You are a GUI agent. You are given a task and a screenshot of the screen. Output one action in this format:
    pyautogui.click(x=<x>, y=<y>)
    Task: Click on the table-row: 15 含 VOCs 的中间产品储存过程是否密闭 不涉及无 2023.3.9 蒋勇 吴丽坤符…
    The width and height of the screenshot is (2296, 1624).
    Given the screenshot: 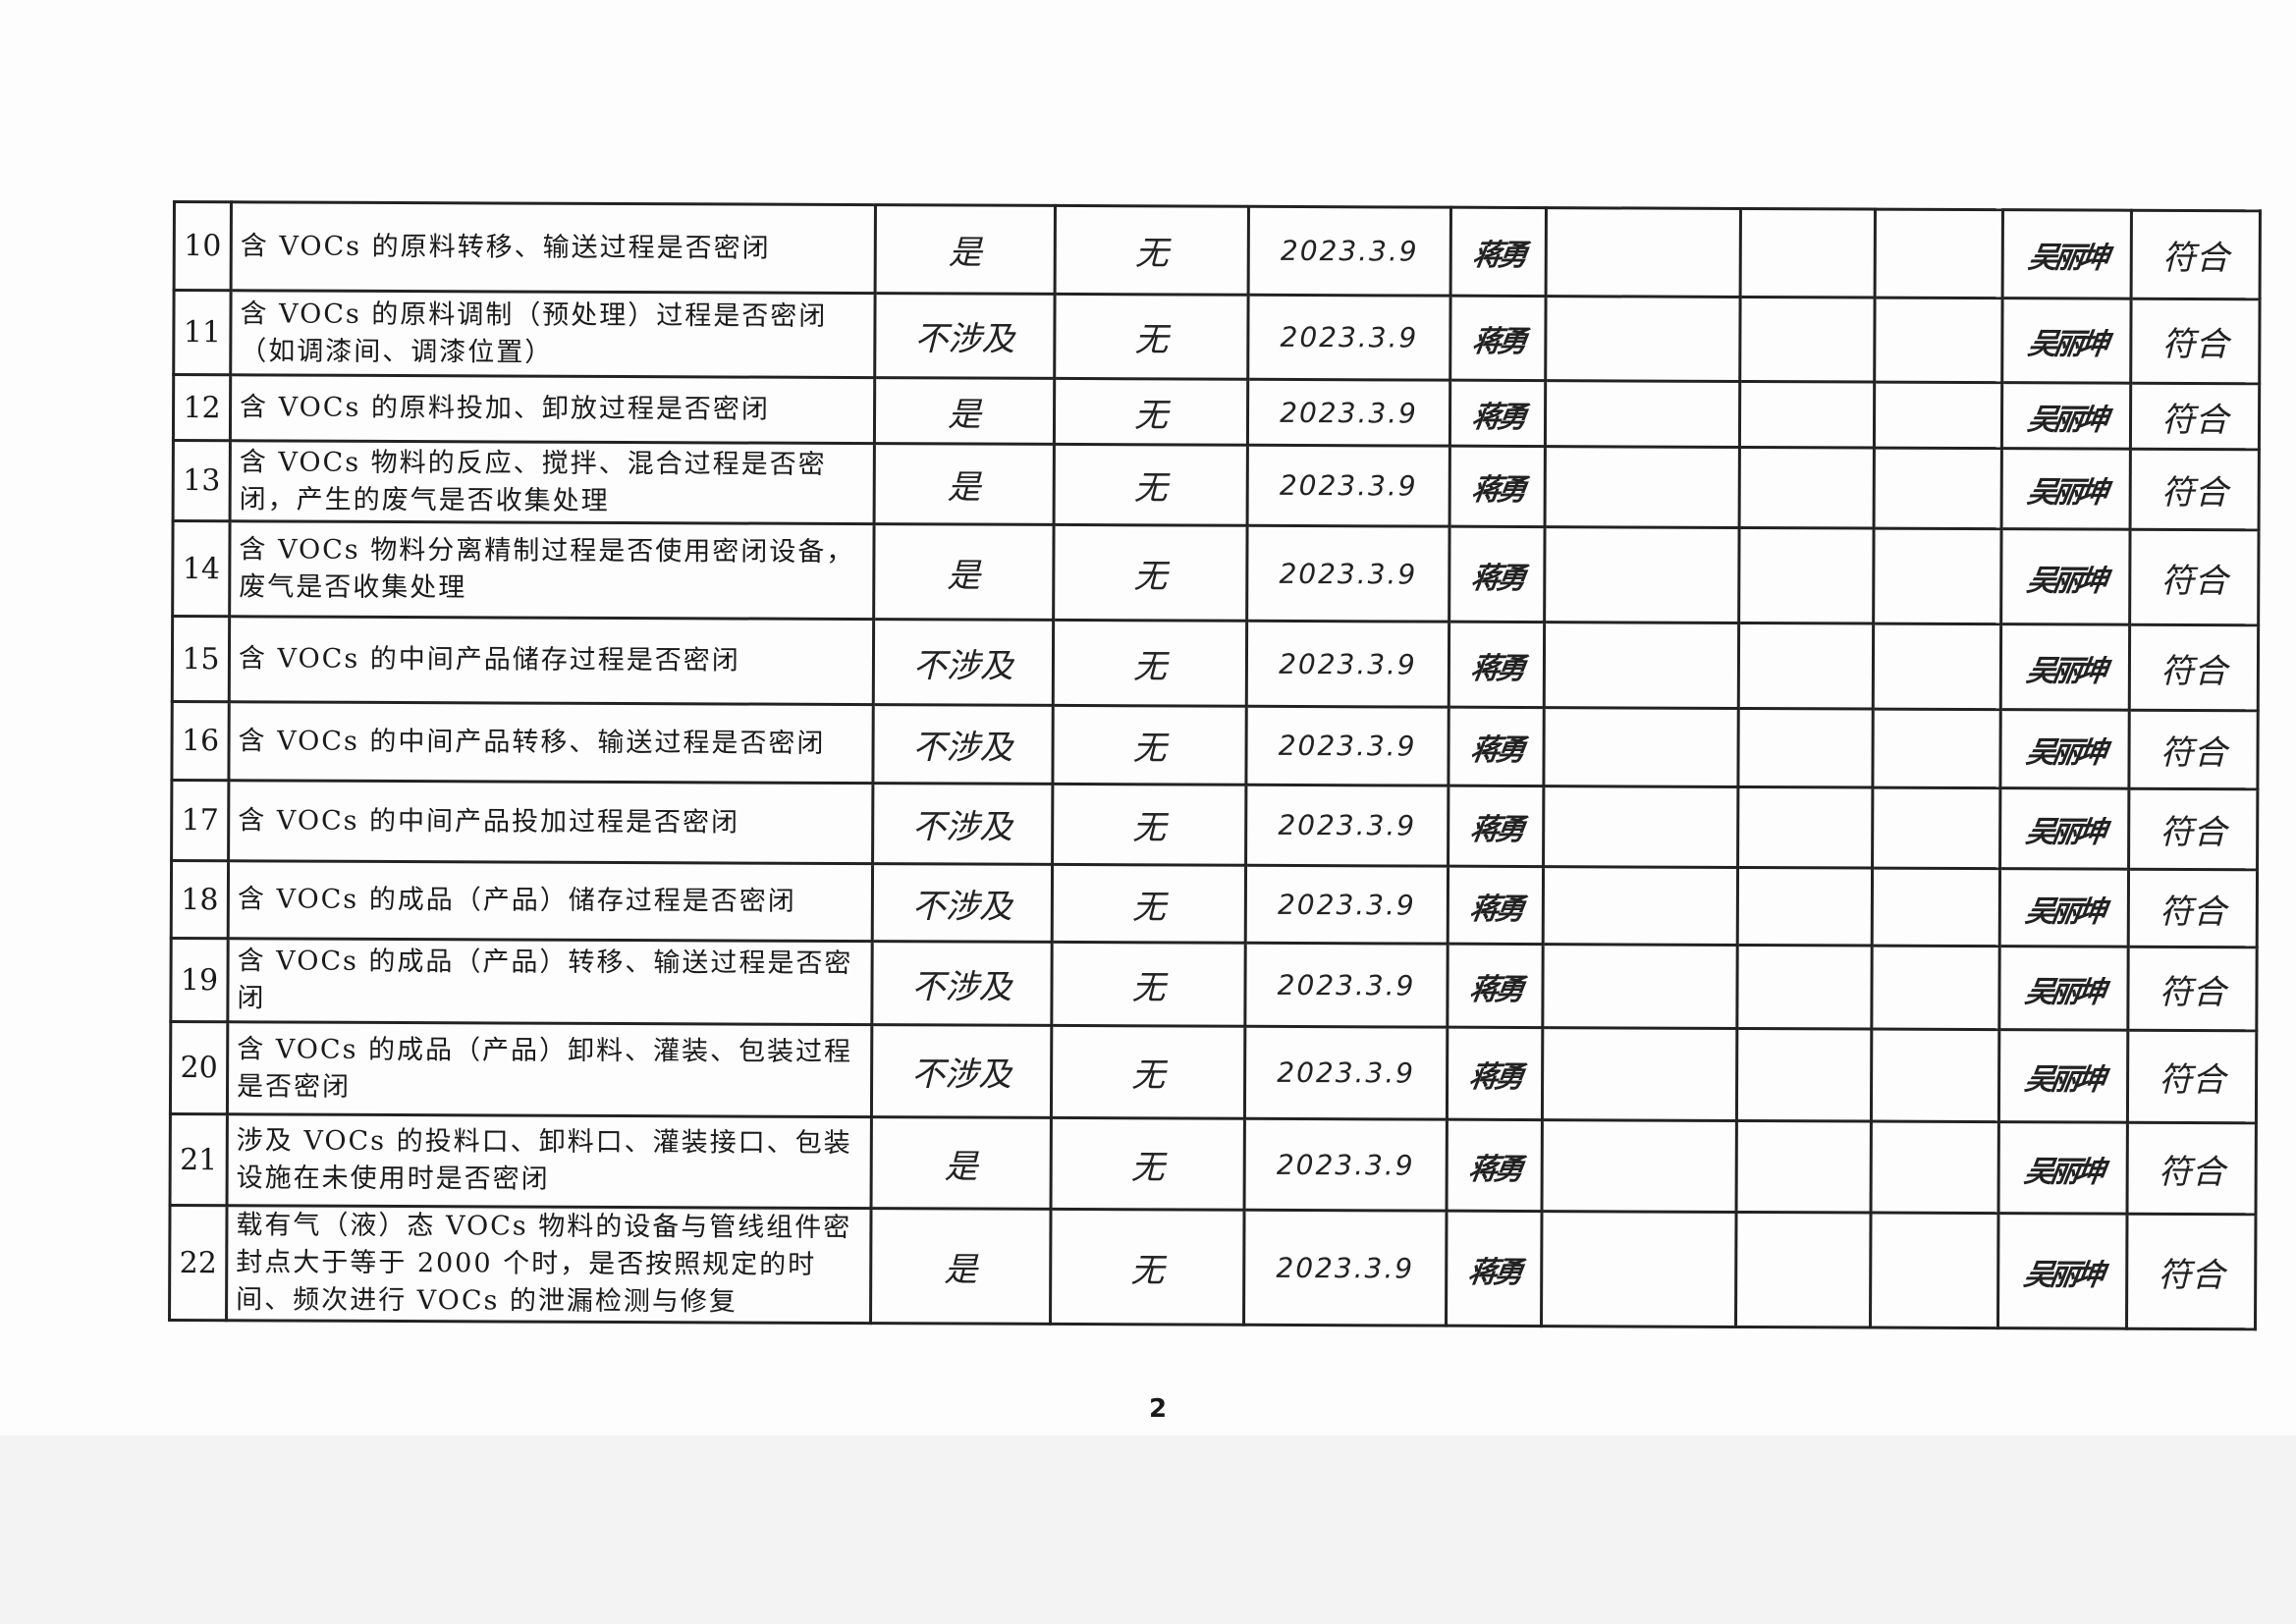 What is the action you would take?
    pyautogui.click(x=1215, y=663)
    